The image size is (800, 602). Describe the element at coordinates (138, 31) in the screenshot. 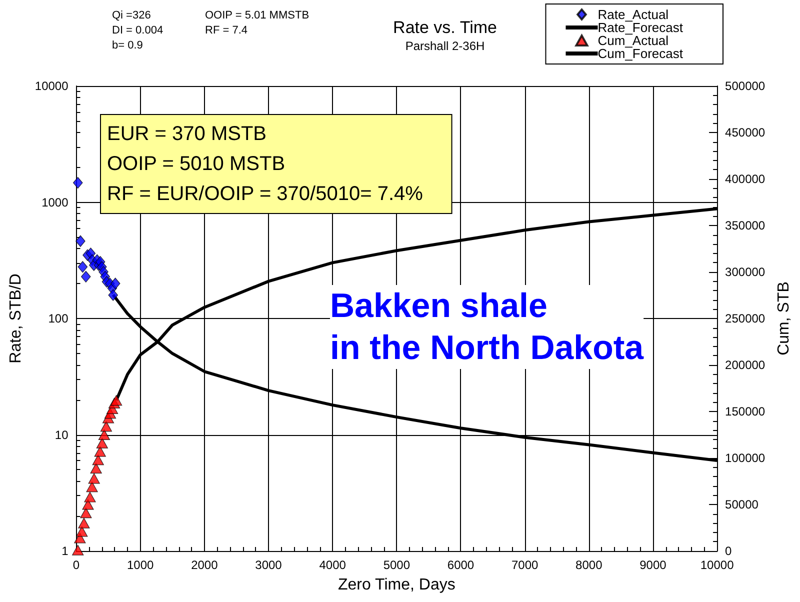

I see `text: Qi =326 DI = 0.004 b= 0.9` at that location.